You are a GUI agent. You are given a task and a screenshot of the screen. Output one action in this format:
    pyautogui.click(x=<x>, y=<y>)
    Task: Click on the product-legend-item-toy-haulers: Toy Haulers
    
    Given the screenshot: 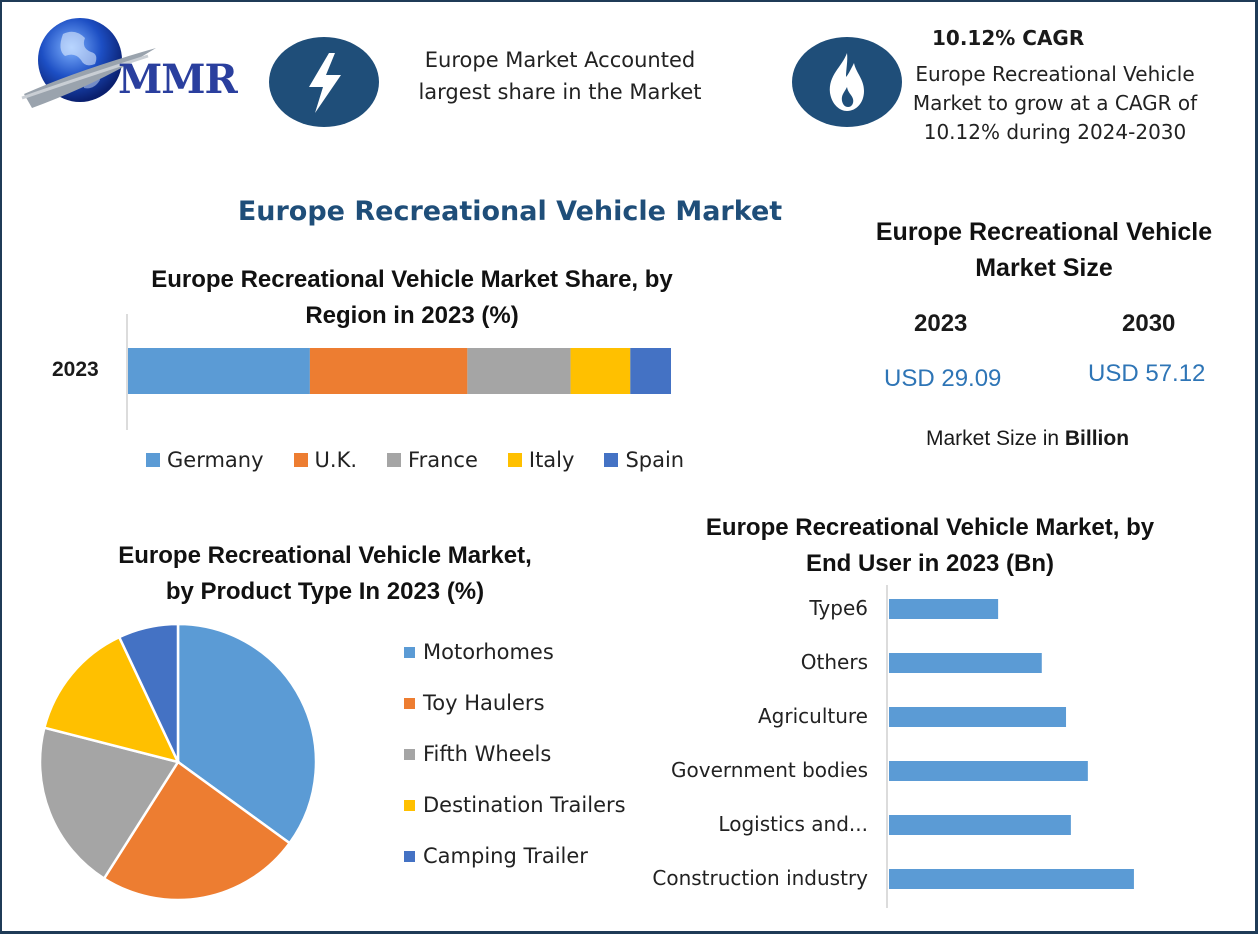 What is the action you would take?
    pyautogui.click(x=515, y=703)
    